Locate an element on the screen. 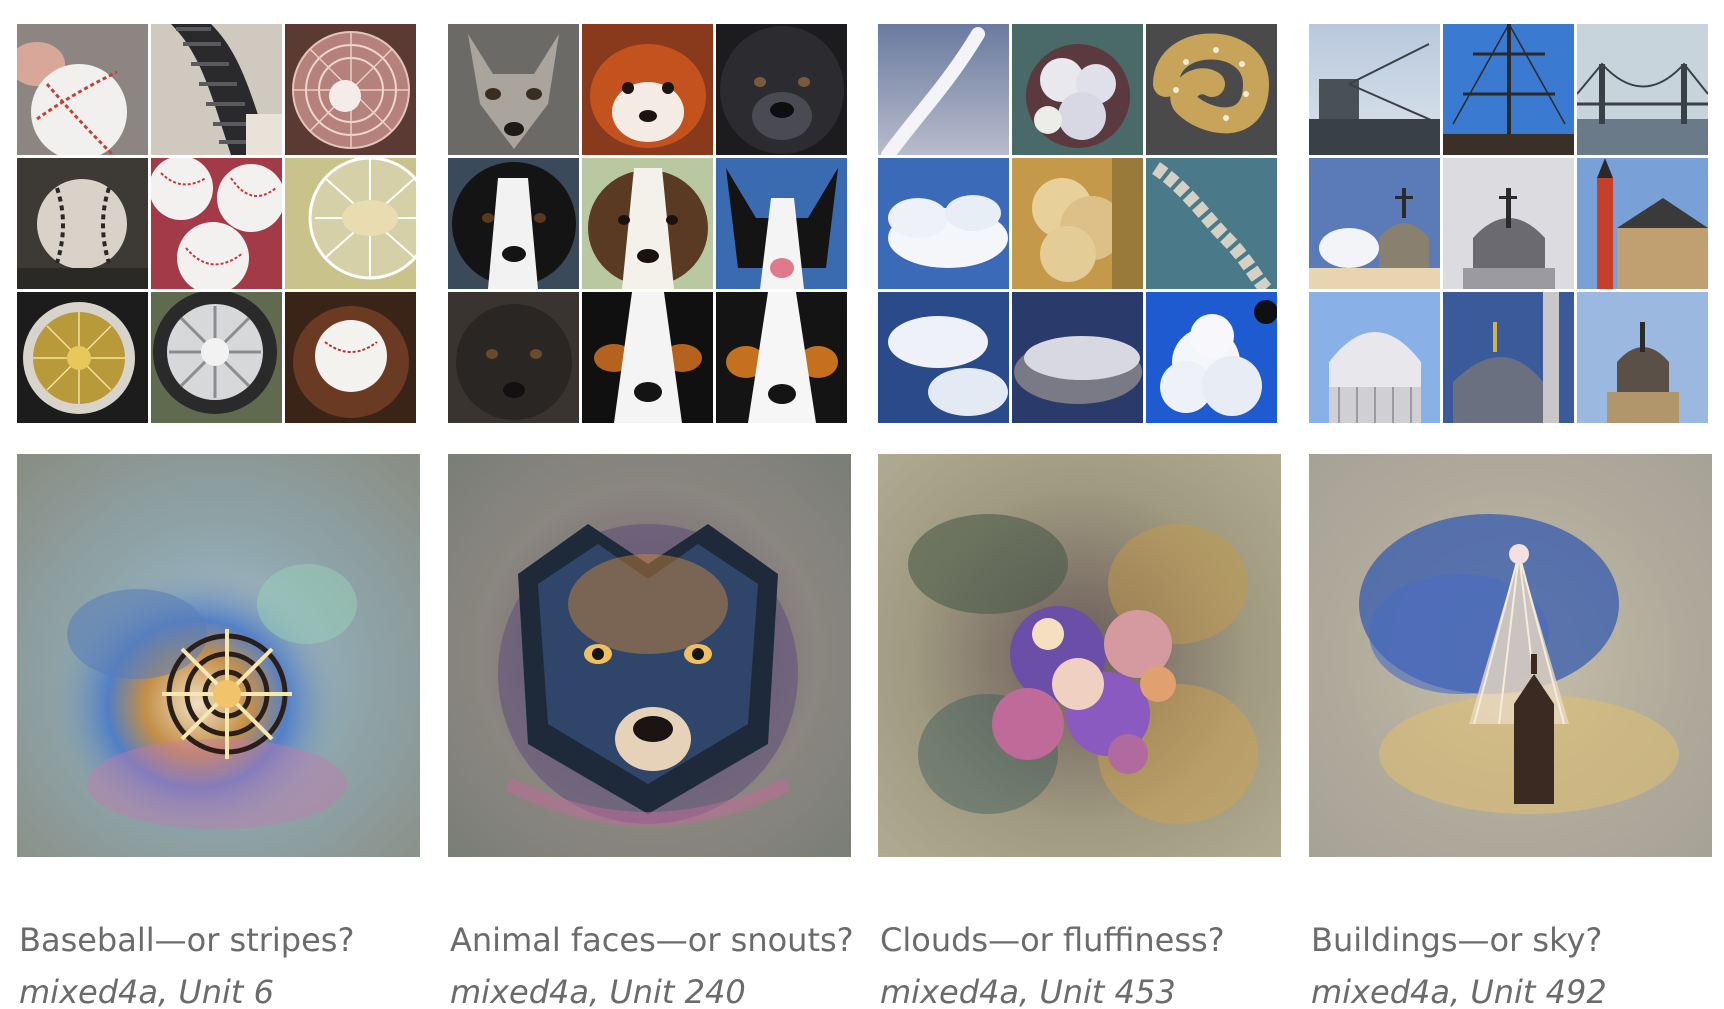 The height and width of the screenshot is (1009, 1724). panel-caption: Buildings—or sky? mixed4a, Unit 492 is located at coordinates (1517, 961).